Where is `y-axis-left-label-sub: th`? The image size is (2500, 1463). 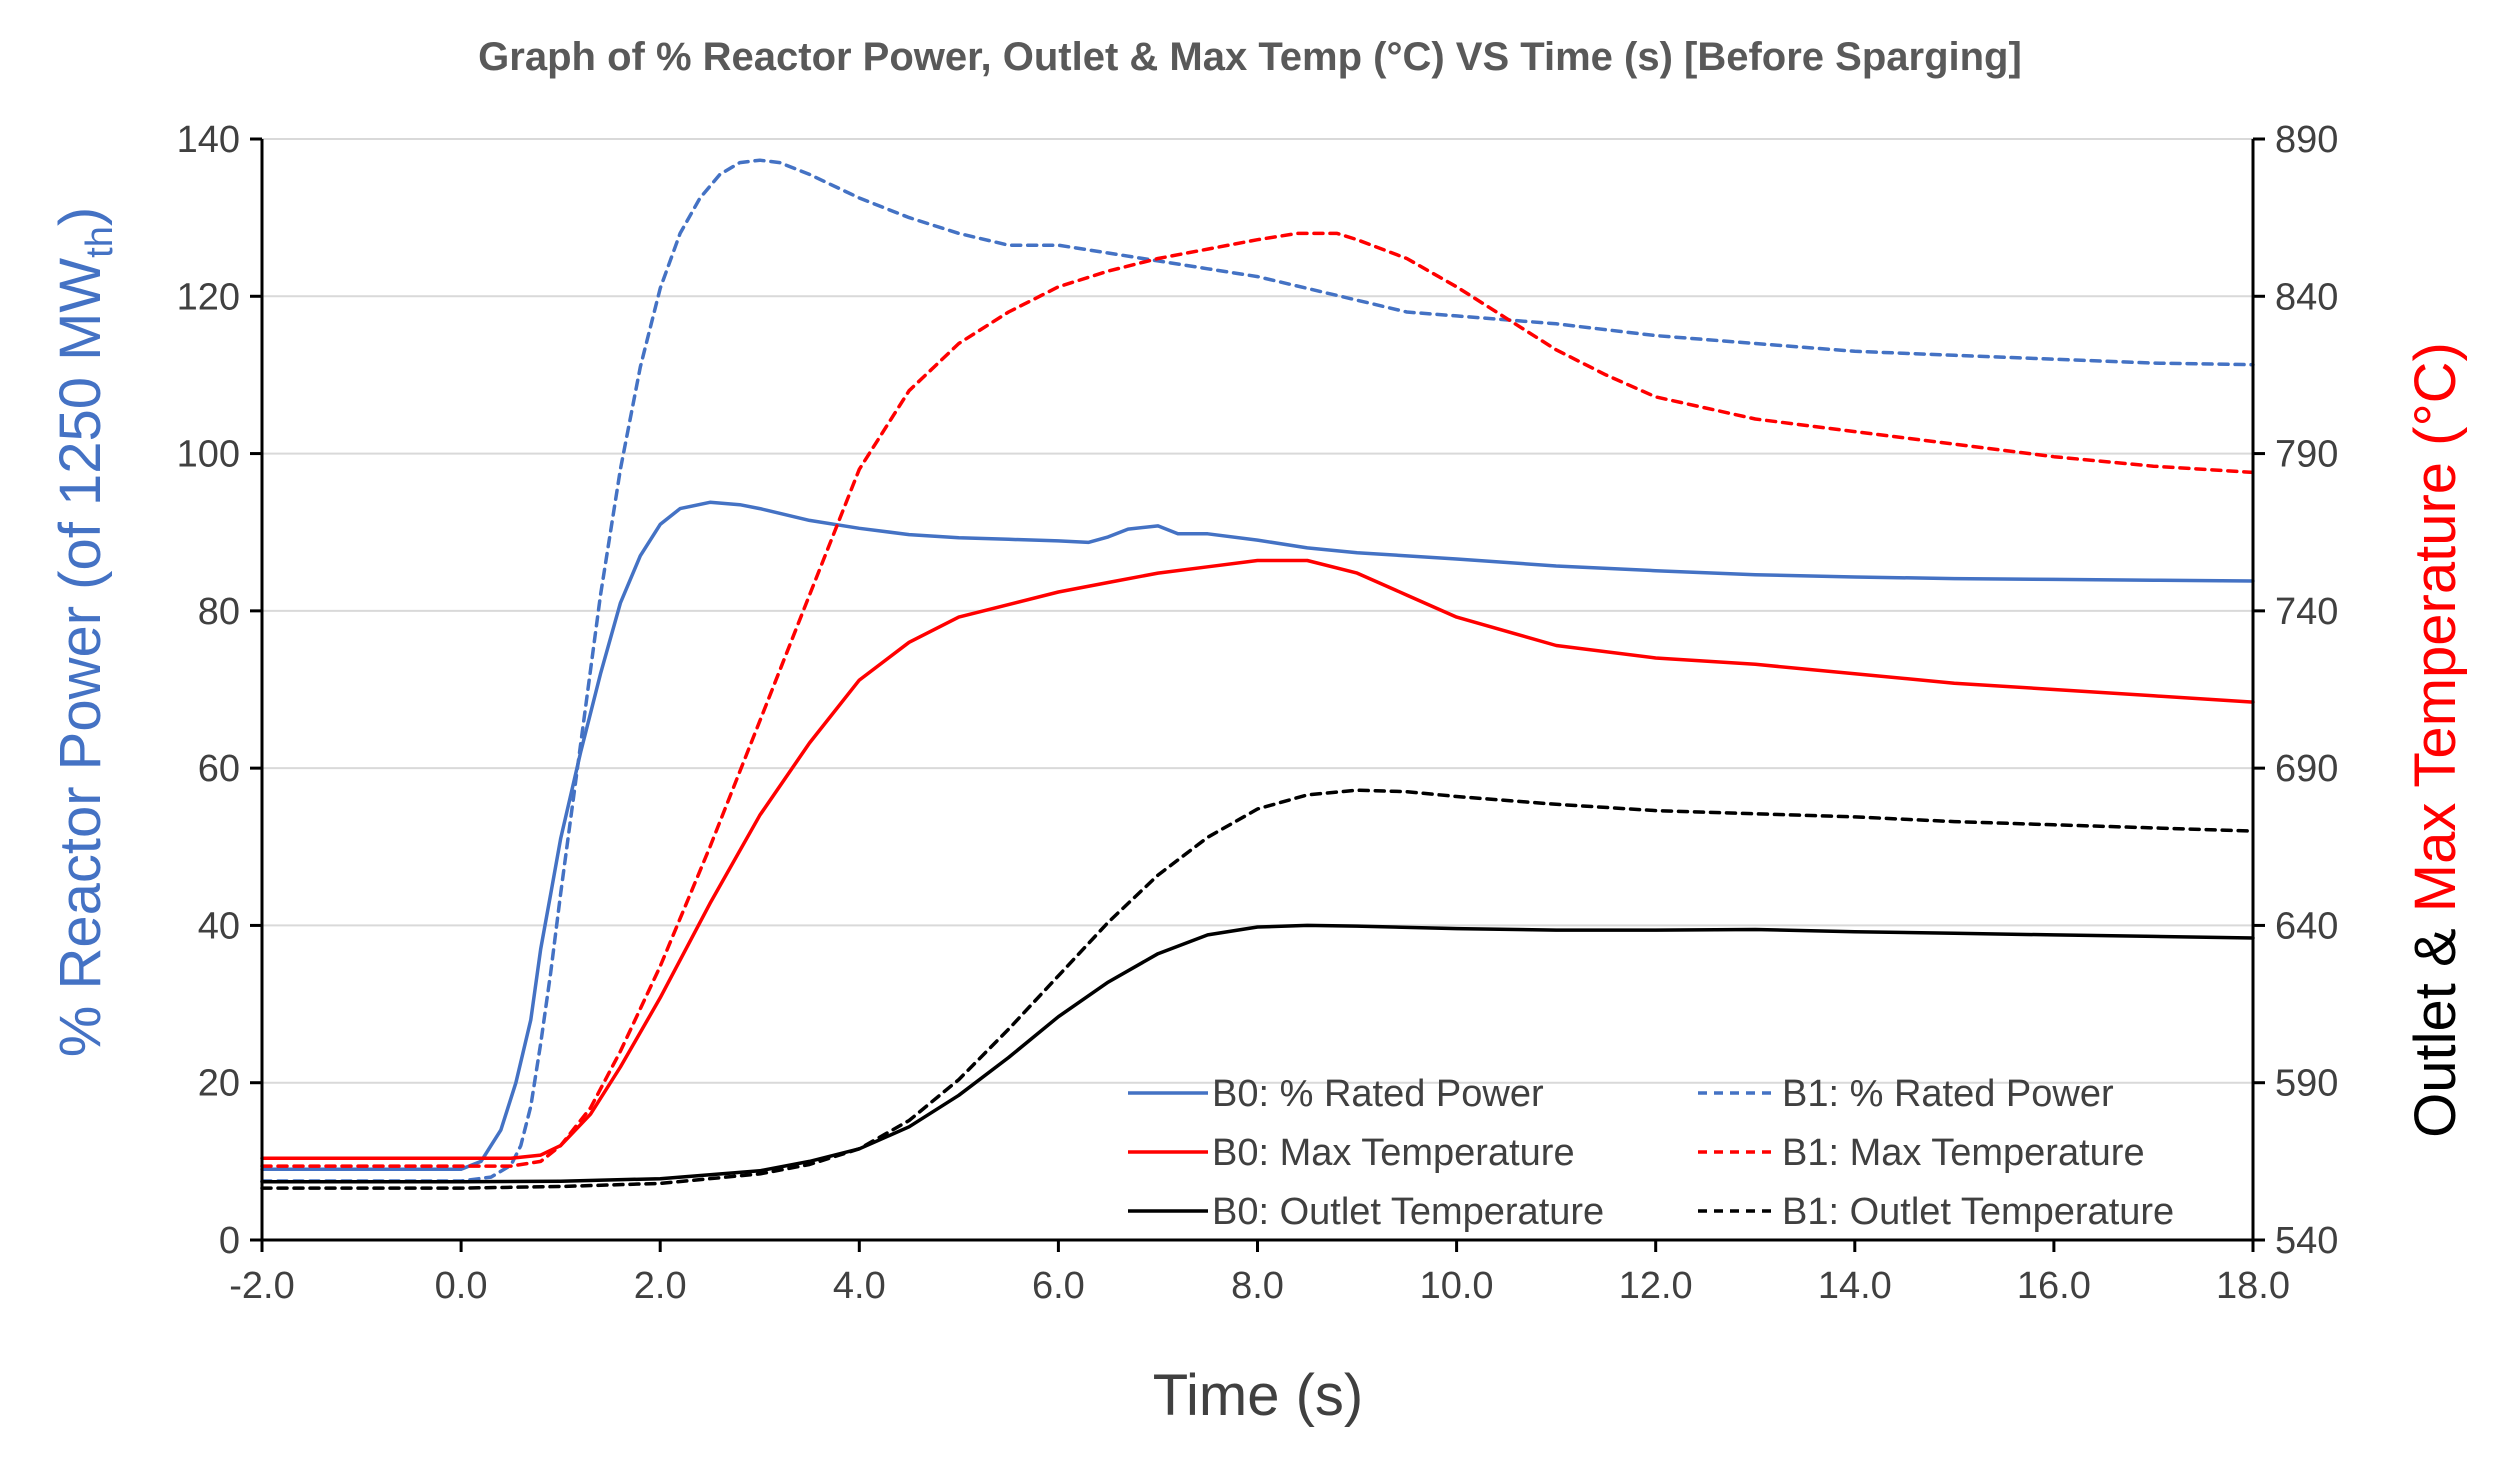 y-axis-left-label-sub: th is located at coordinates (100, 242).